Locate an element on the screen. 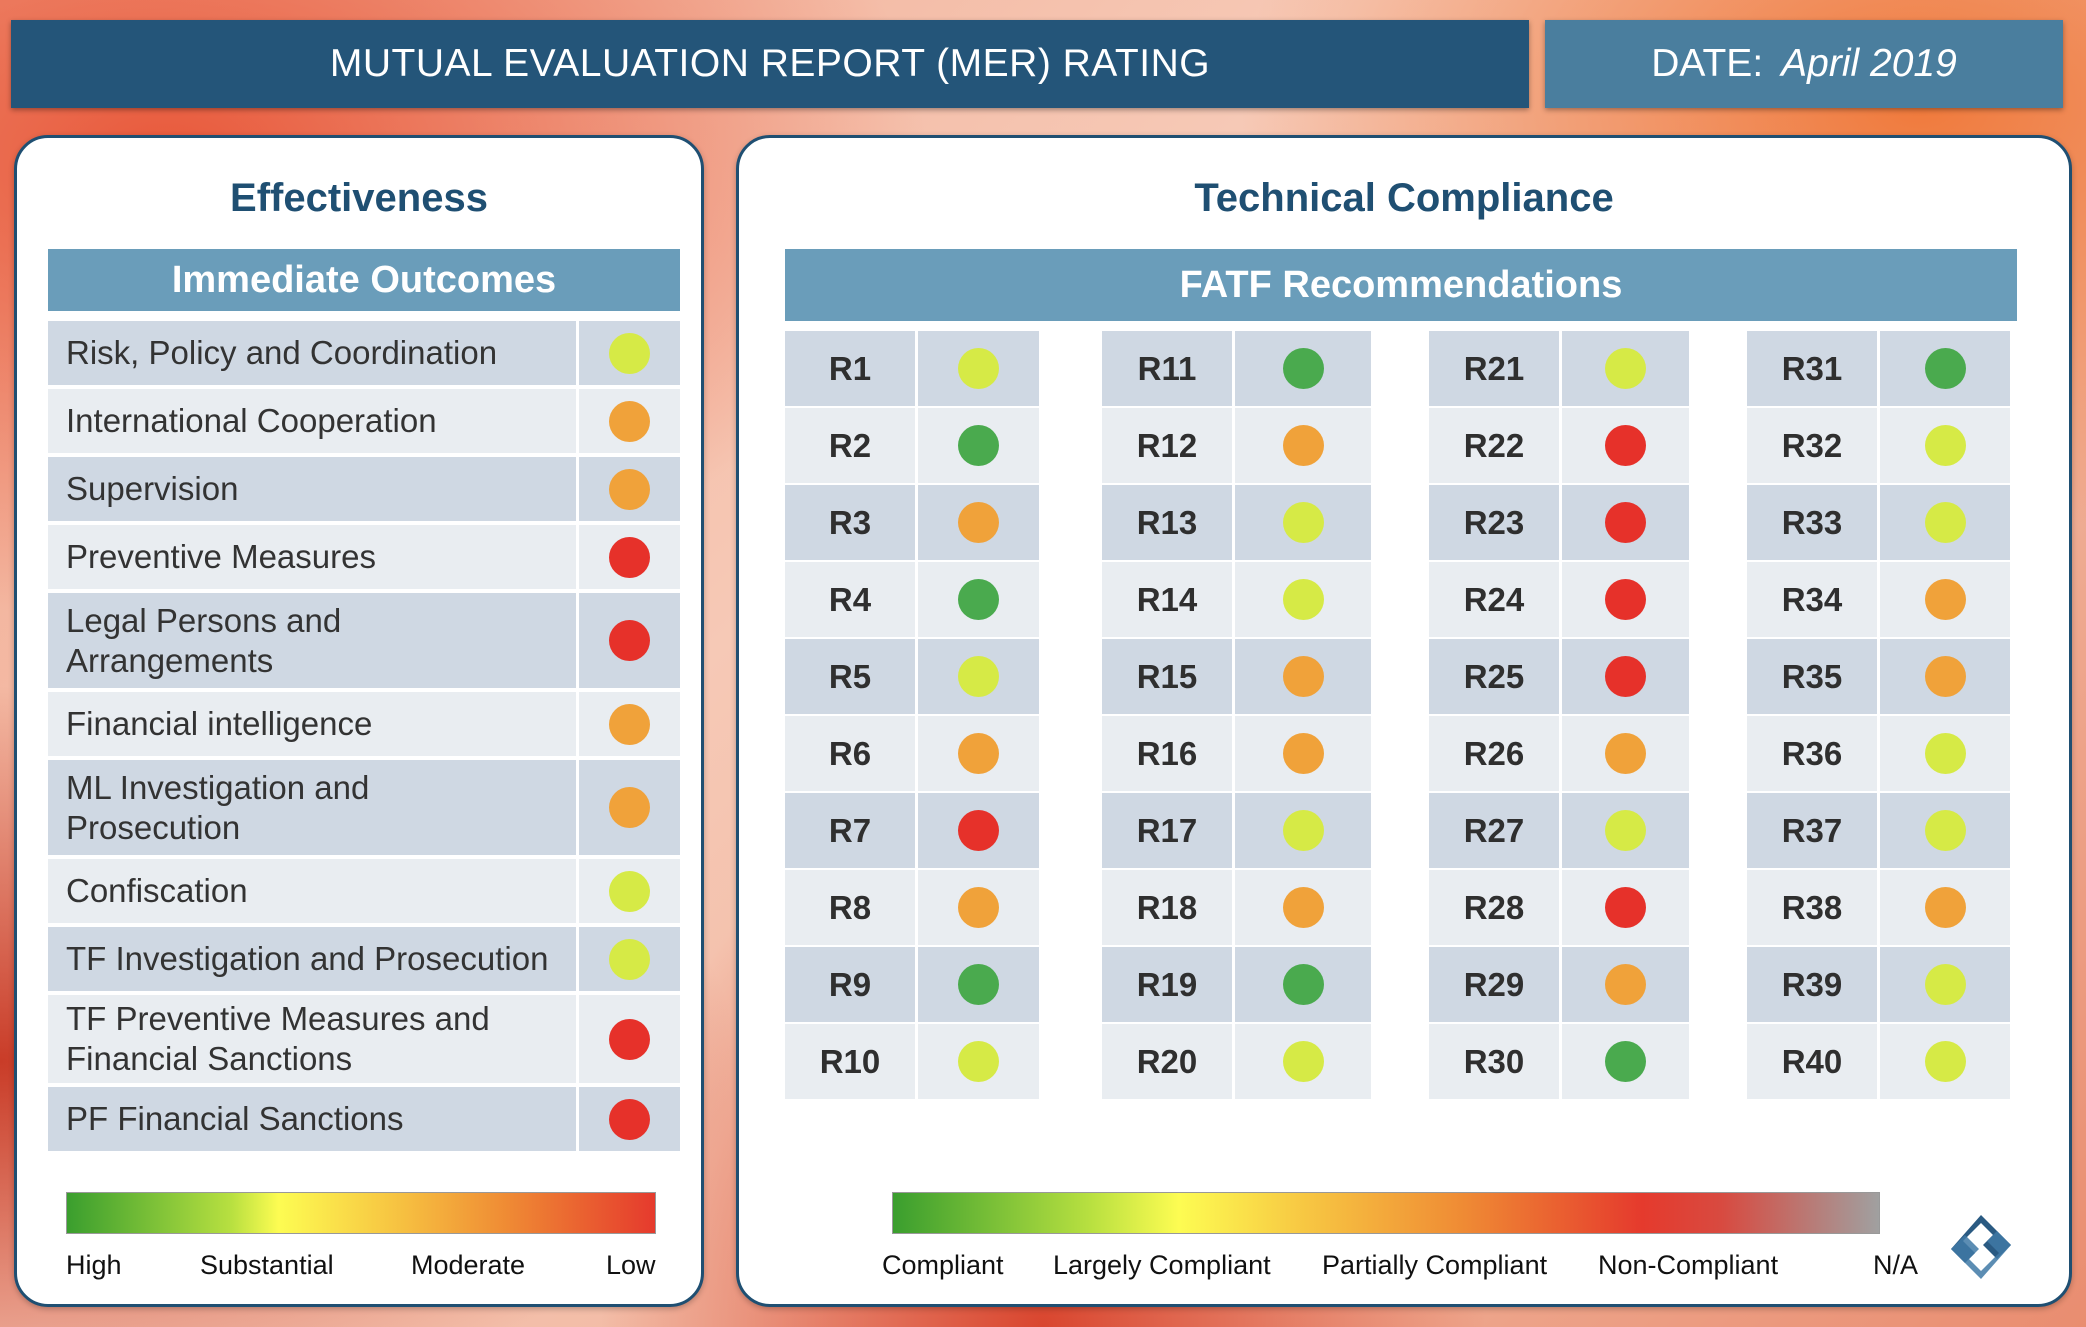 The width and height of the screenshot is (2086, 1327). recommendation-label: R26 is located at coordinates (1494, 753).